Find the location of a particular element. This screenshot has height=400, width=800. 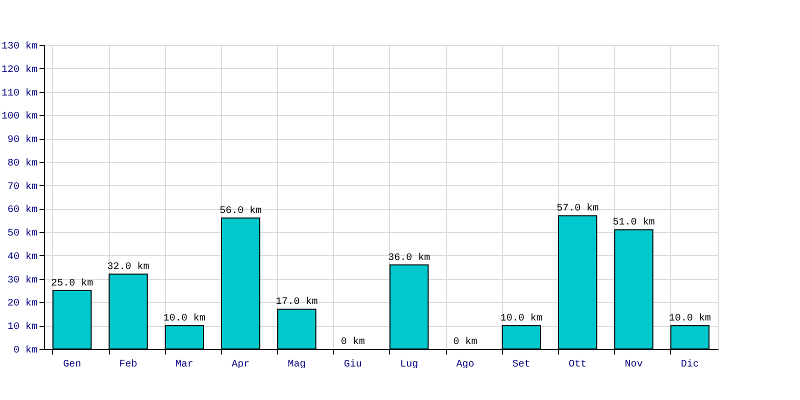

x-tick-label: Giu is located at coordinates (353, 364).